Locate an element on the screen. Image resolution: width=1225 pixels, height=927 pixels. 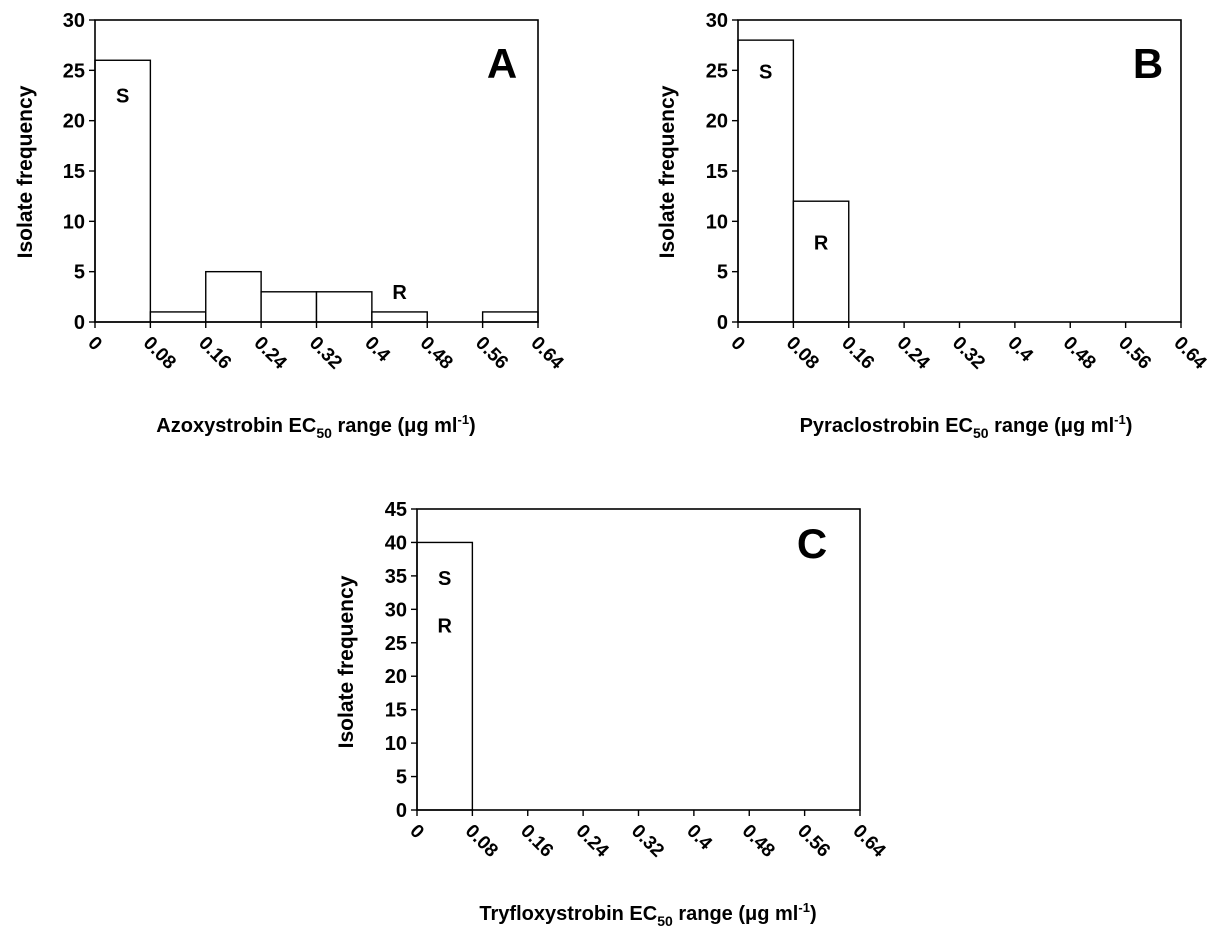
panel-letter-a: A is located at coordinates (502, 63).